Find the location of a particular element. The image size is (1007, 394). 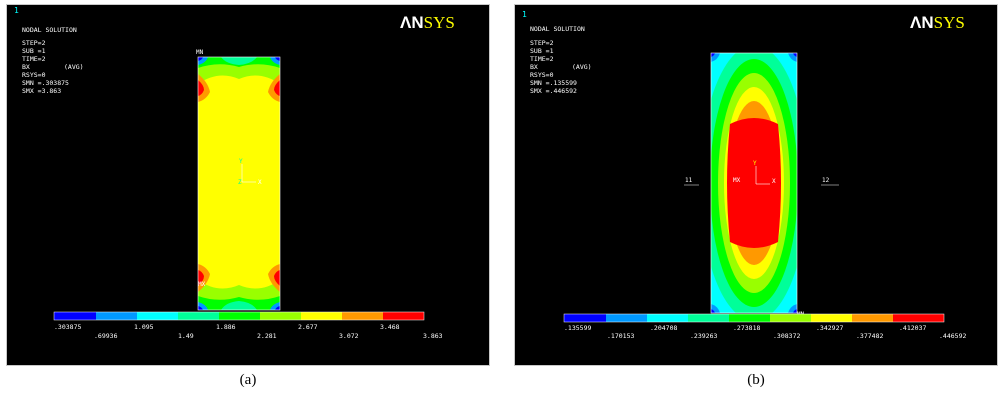

legend-label: 2.281 is located at coordinates (267, 336).